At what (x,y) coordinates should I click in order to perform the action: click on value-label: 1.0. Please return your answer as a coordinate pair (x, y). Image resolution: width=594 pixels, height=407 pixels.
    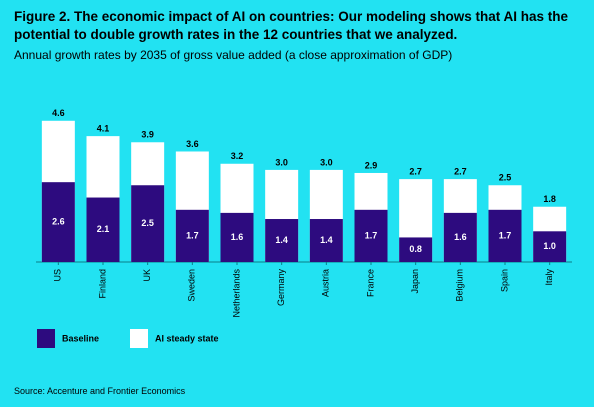
    Looking at the image, I should click on (549, 246).